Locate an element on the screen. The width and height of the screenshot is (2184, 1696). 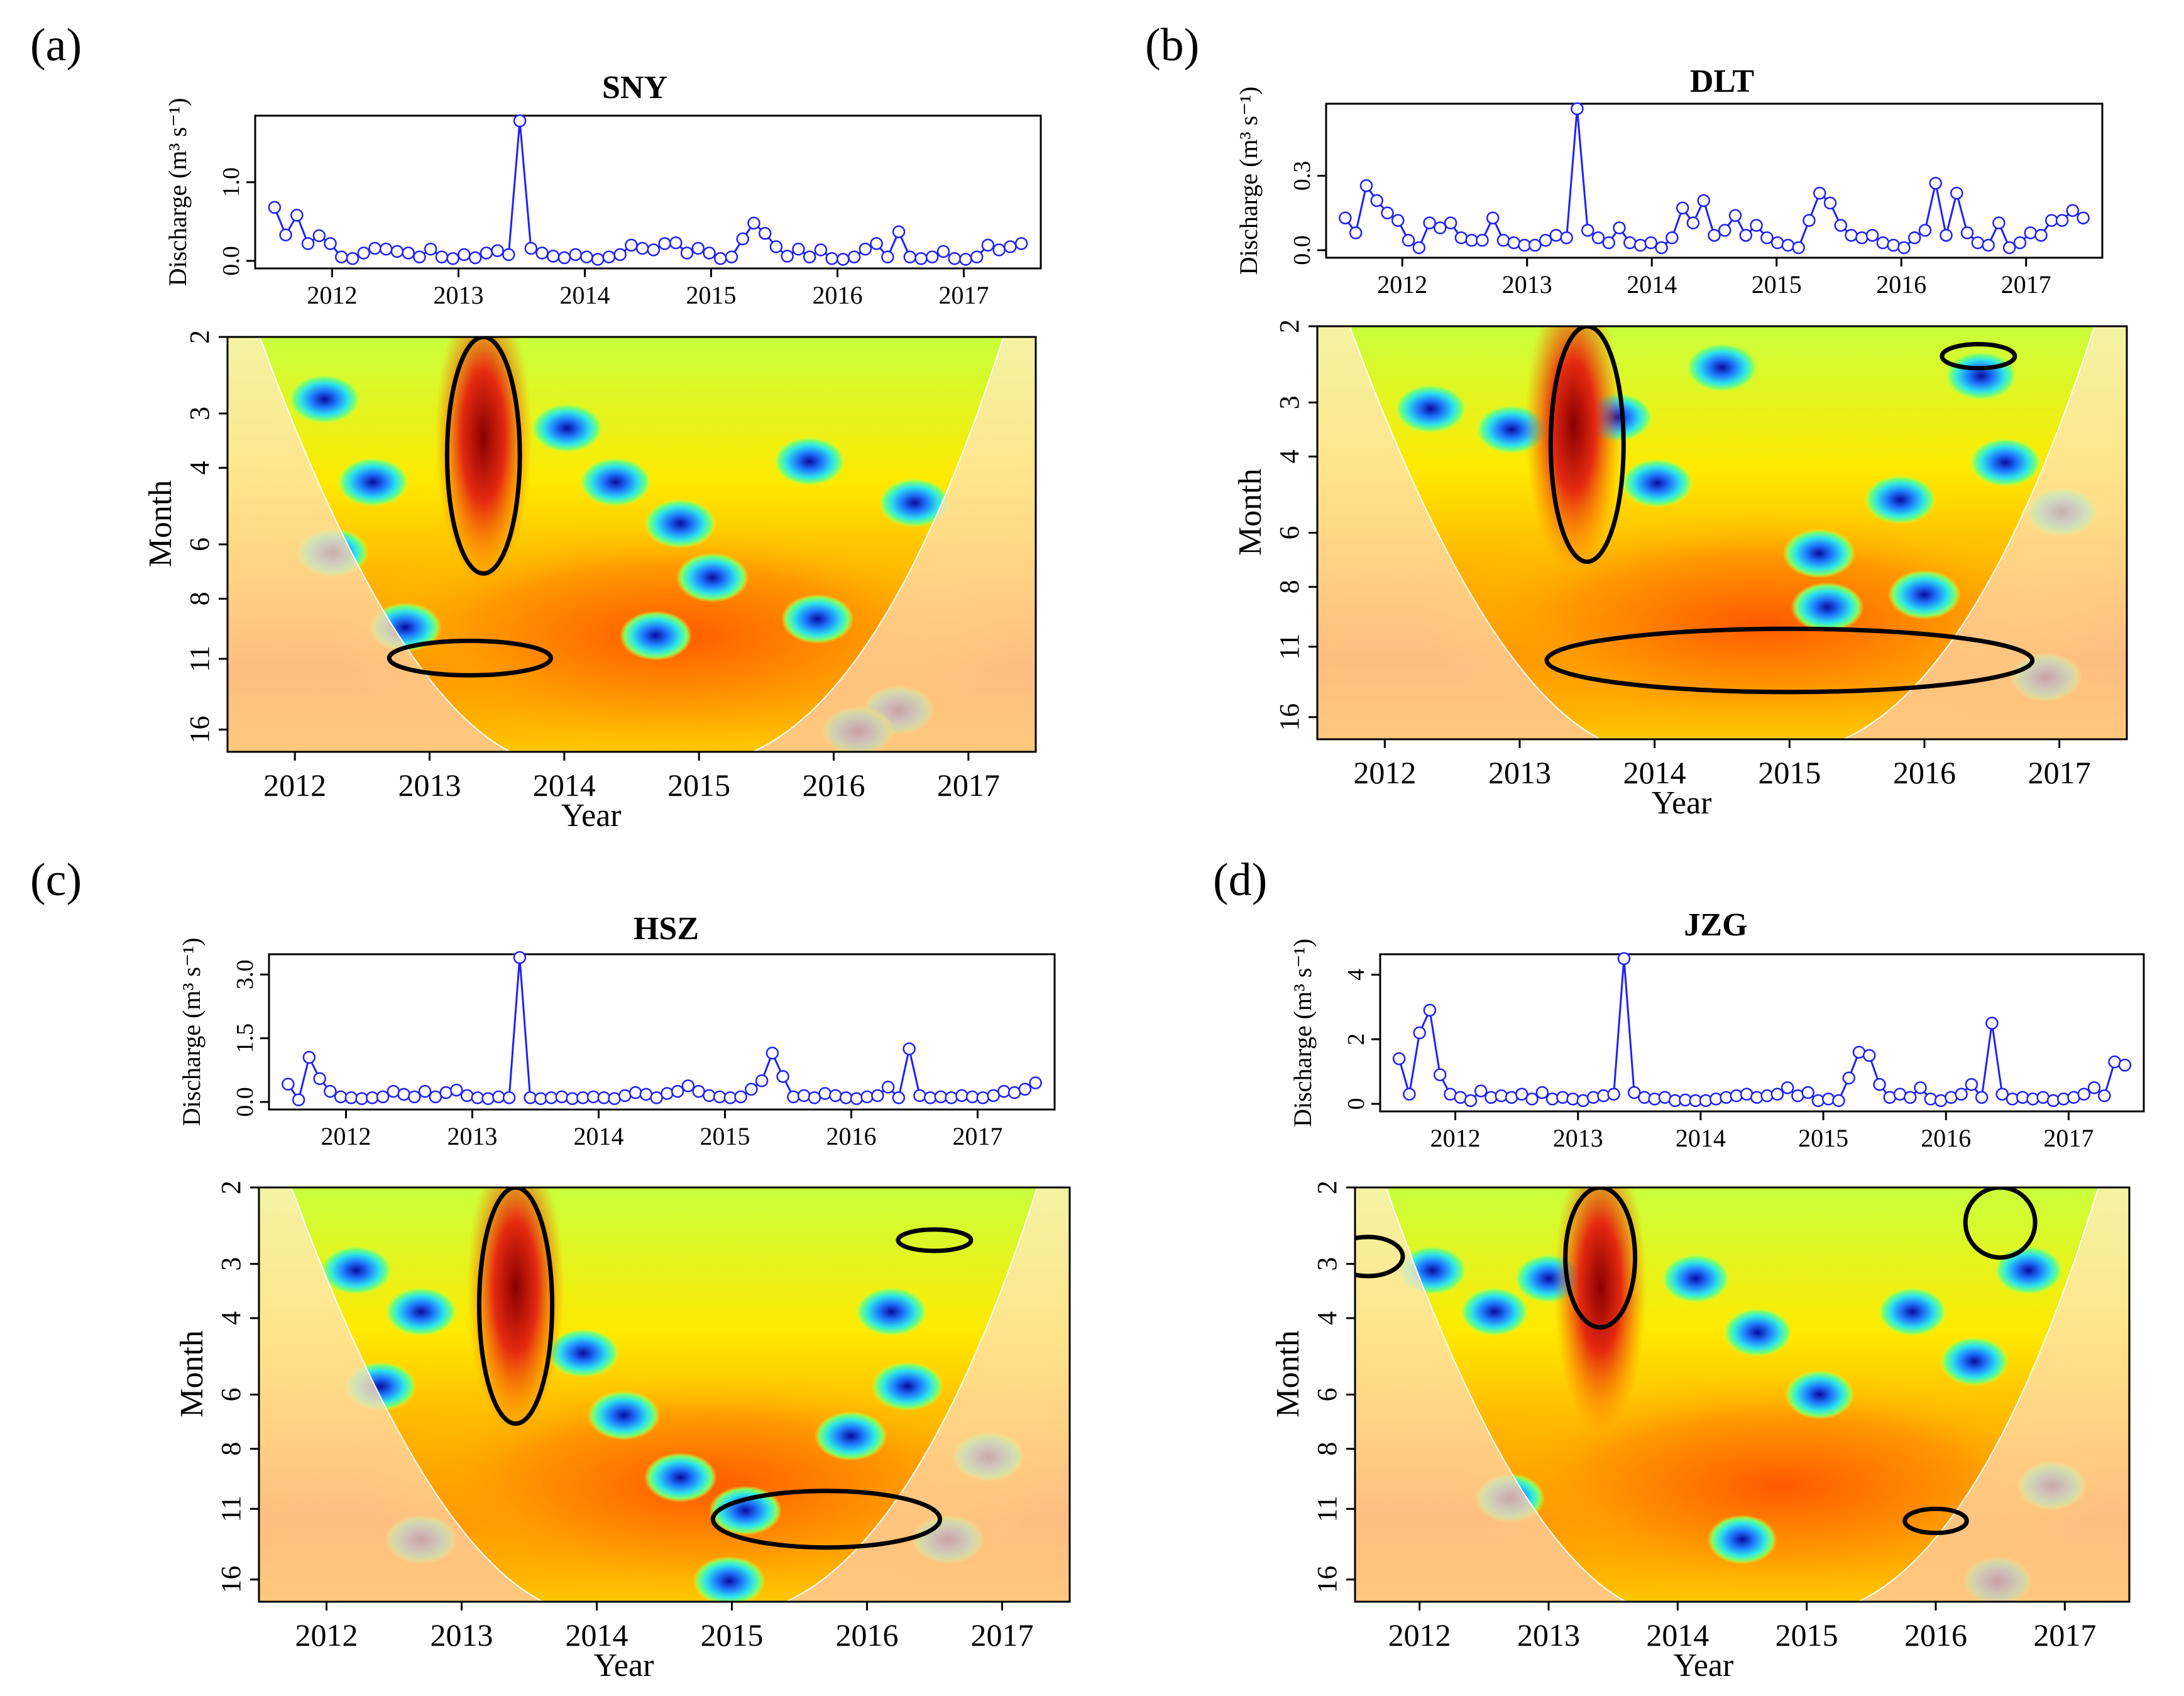
y-tick-label: 0 is located at coordinates (1356, 1104).